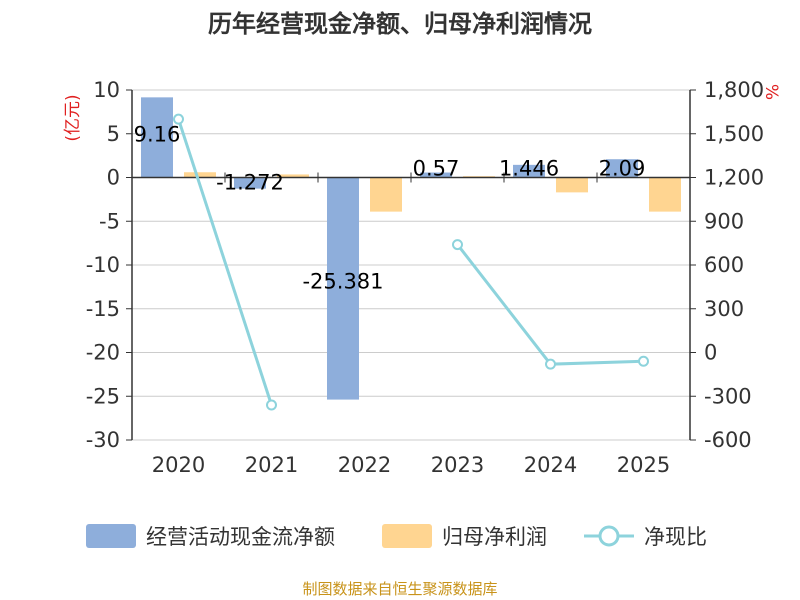 The height and width of the screenshot is (600, 800). I want to click on right-axis-tick-label: 1,200, so click(734, 178).